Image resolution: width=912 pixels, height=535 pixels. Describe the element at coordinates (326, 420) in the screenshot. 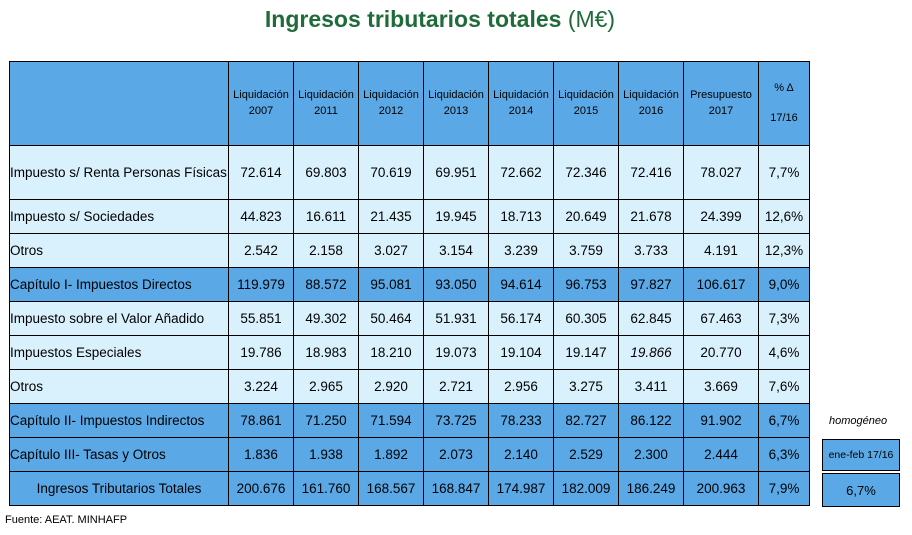

I see `cell-value: 71.250` at that location.